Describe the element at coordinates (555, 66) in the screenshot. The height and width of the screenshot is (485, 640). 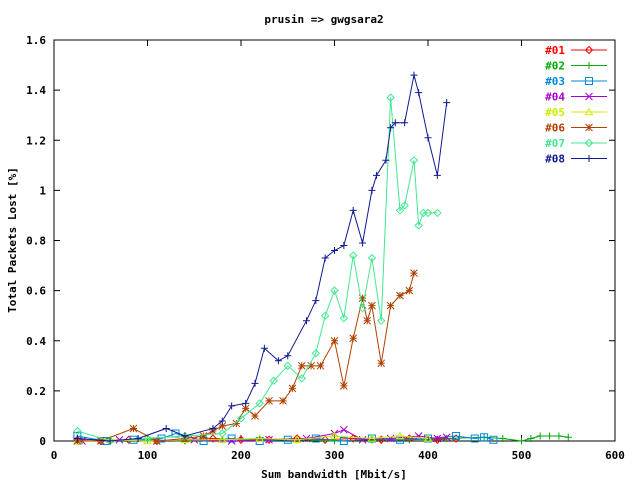
I see `legend-label-02: #02` at that location.